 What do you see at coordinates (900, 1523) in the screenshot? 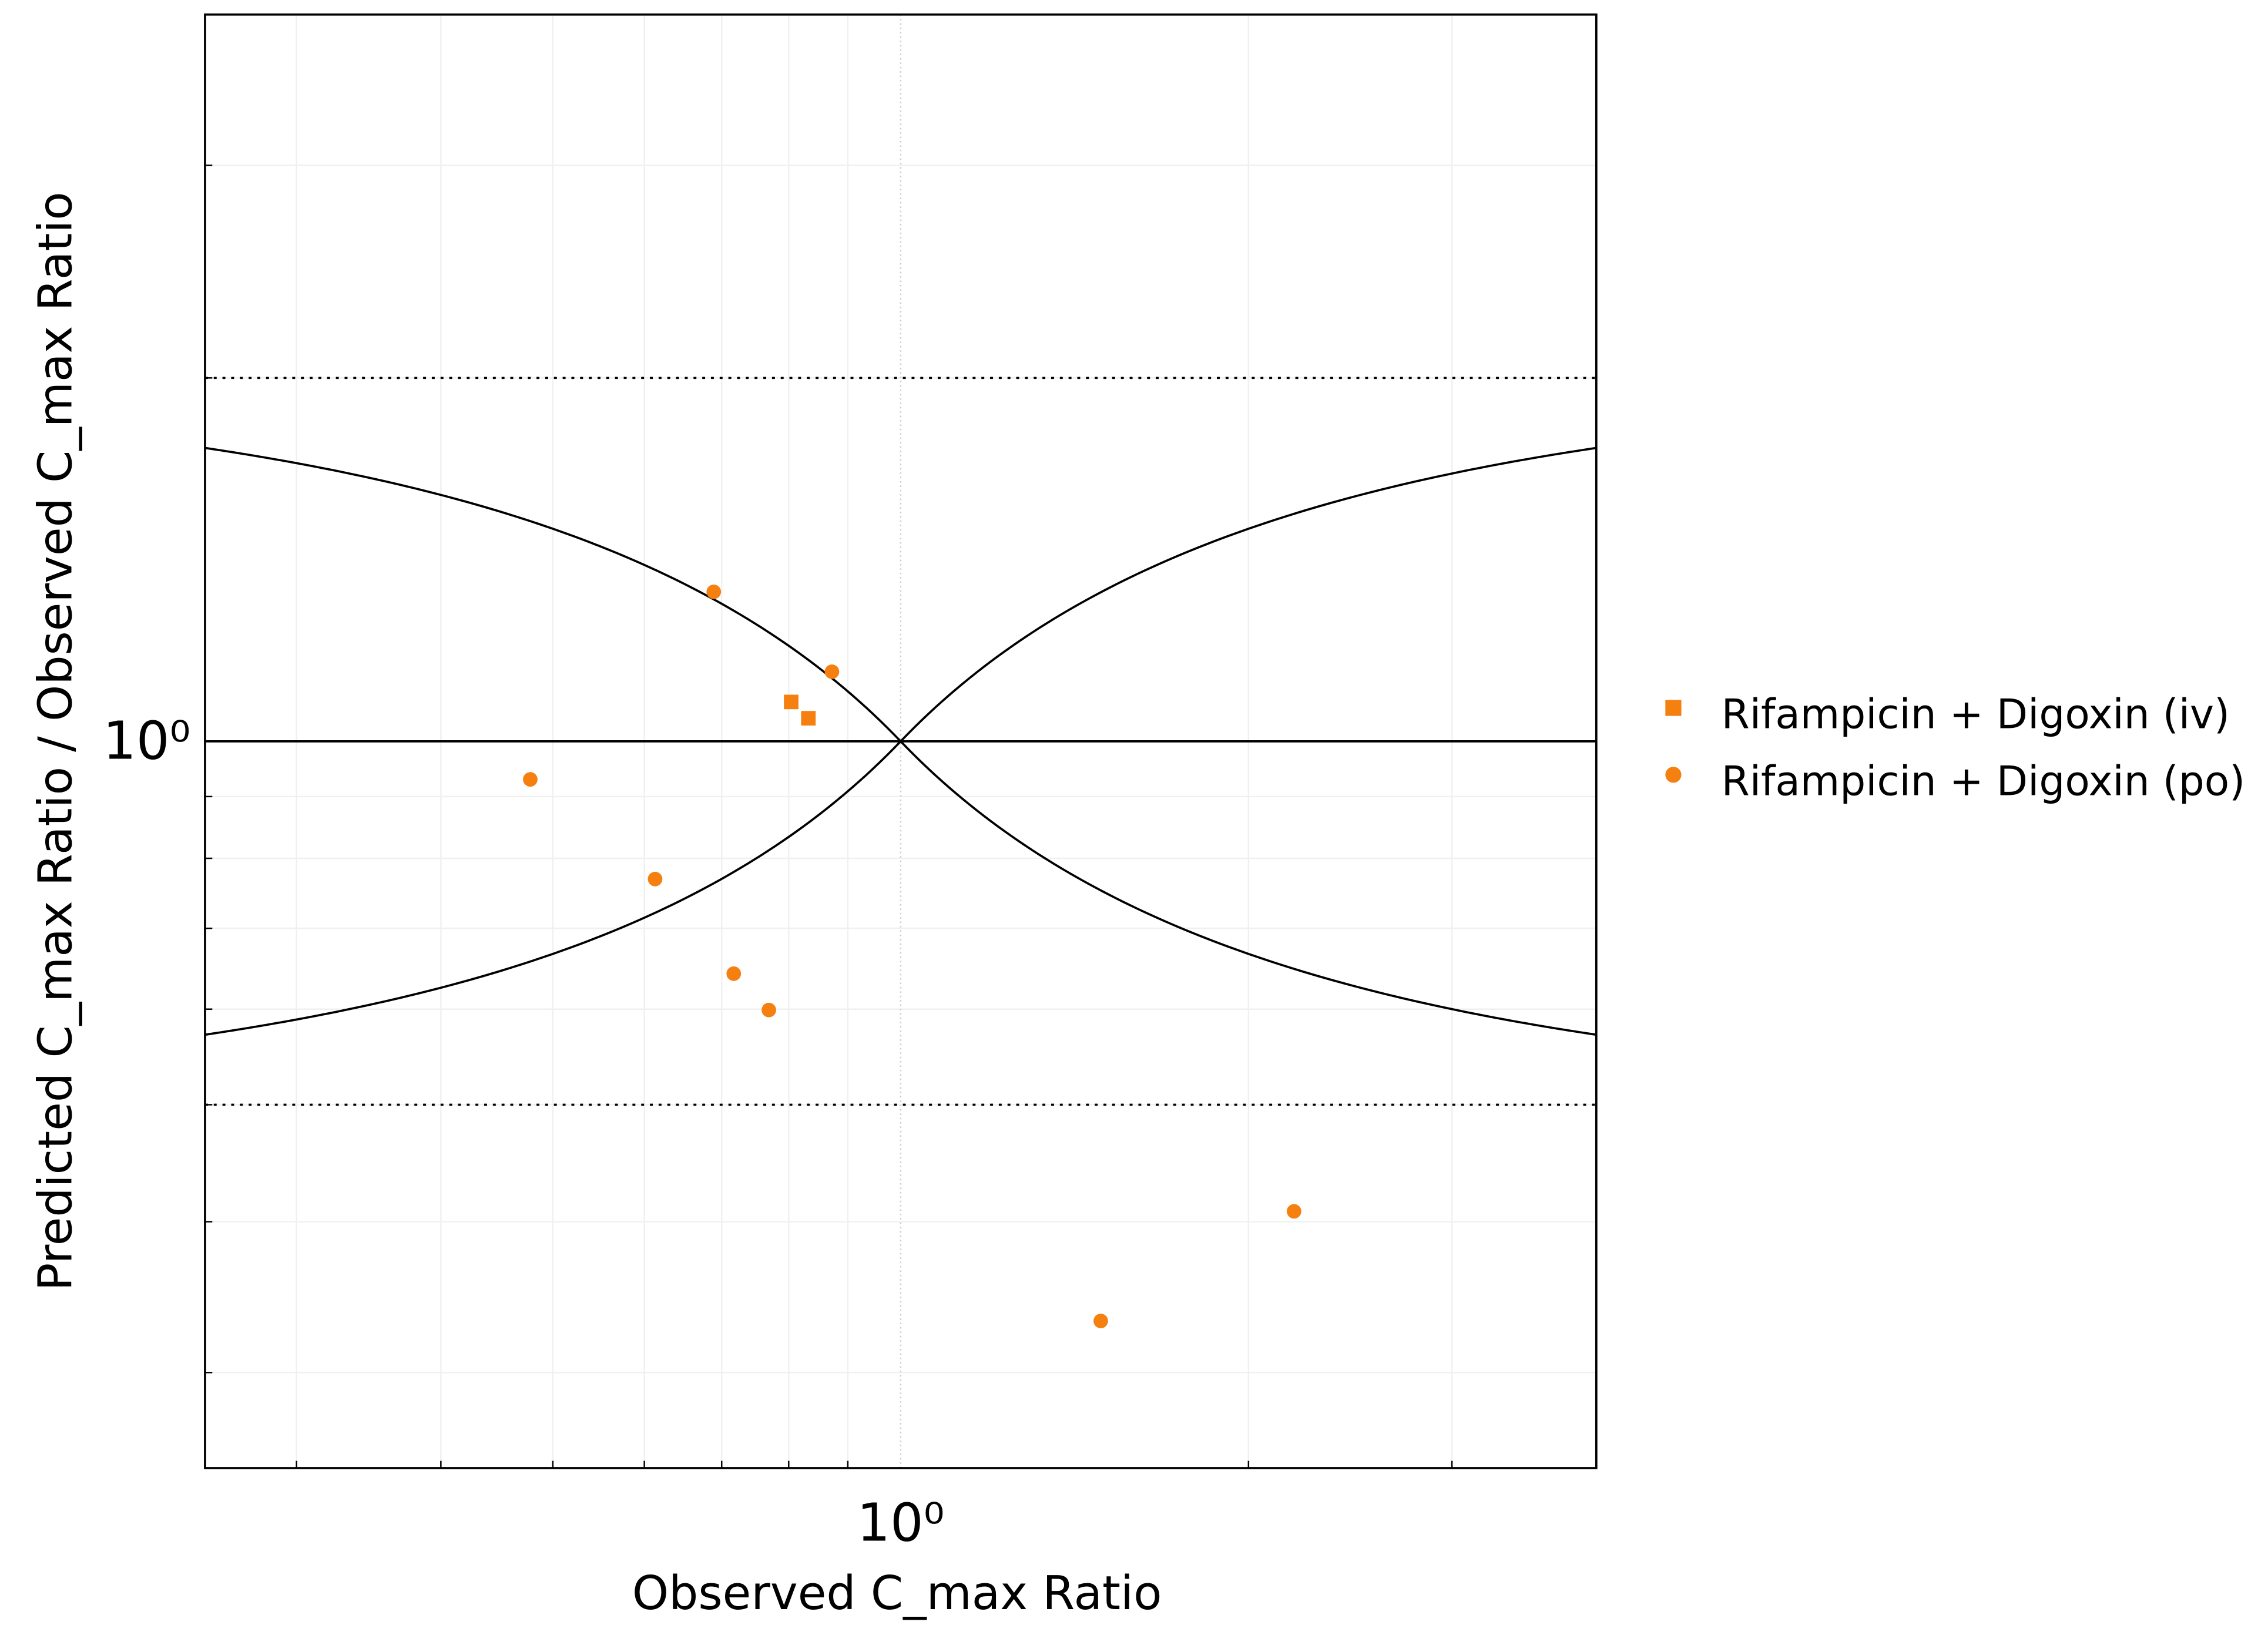
I see `x-tick-label: 10⁰` at bounding box center [900, 1523].